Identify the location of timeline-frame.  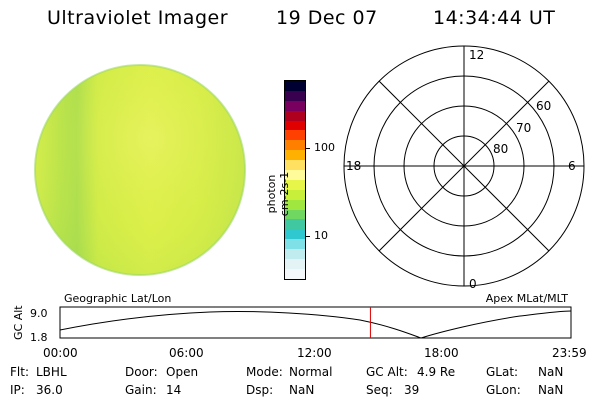
(315, 322).